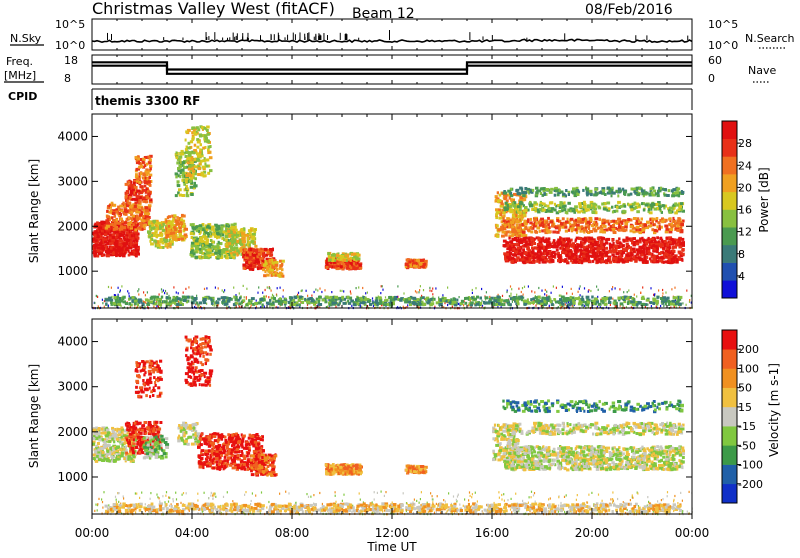 This screenshot has width=800, height=558. Describe the element at coordinates (213, 9) in the screenshot. I see `station-title: Christmas Valley West (fitACF)` at that location.